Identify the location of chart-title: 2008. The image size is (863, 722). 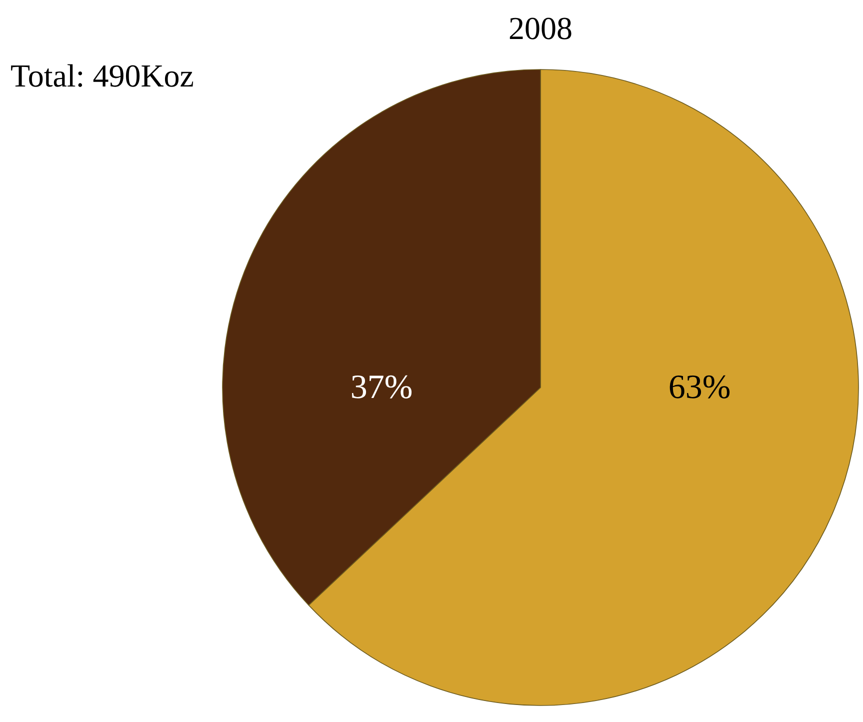
(540, 28).